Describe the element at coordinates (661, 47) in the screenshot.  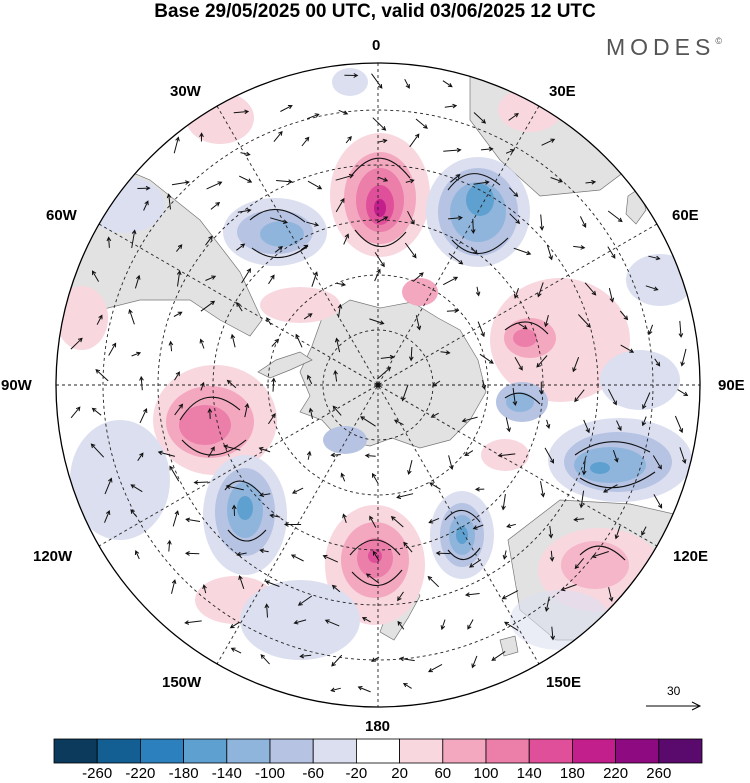
I see `brand-name: MODES` at that location.